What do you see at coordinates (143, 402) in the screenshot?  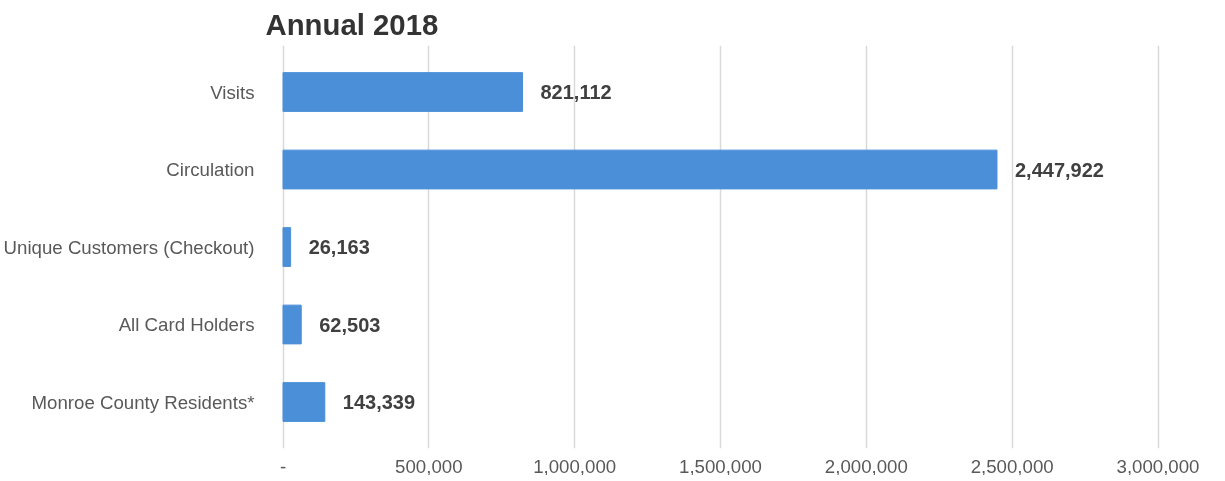 I see `y-tick-label: Monroe County Residents*` at bounding box center [143, 402].